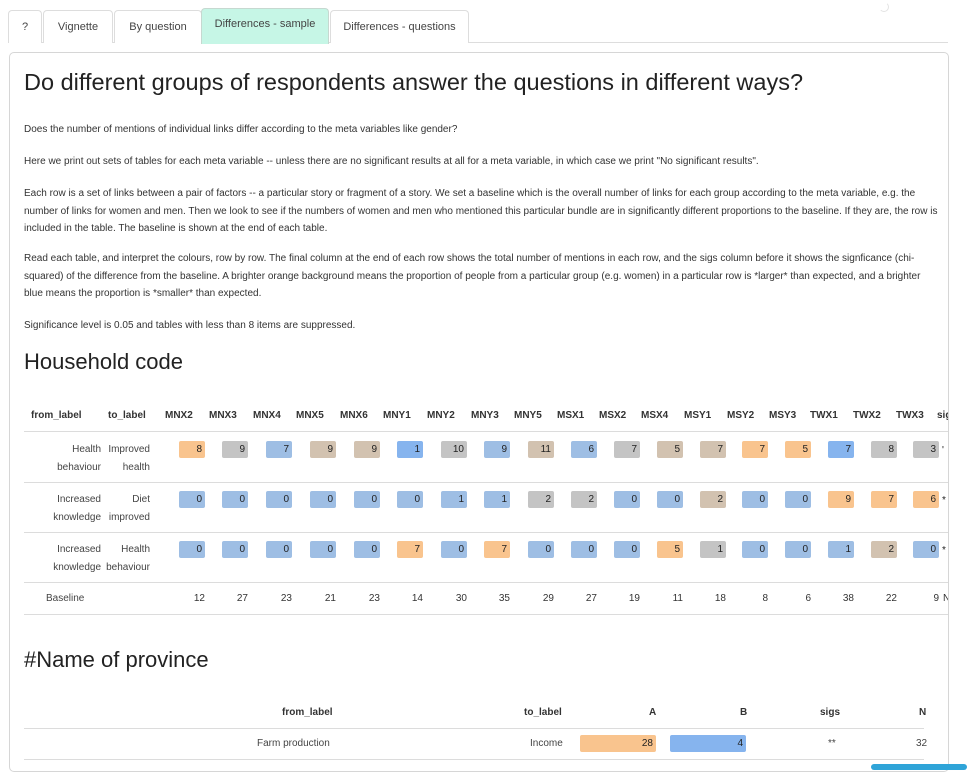  I want to click on value-cell-msx4: 0, so click(670, 499).